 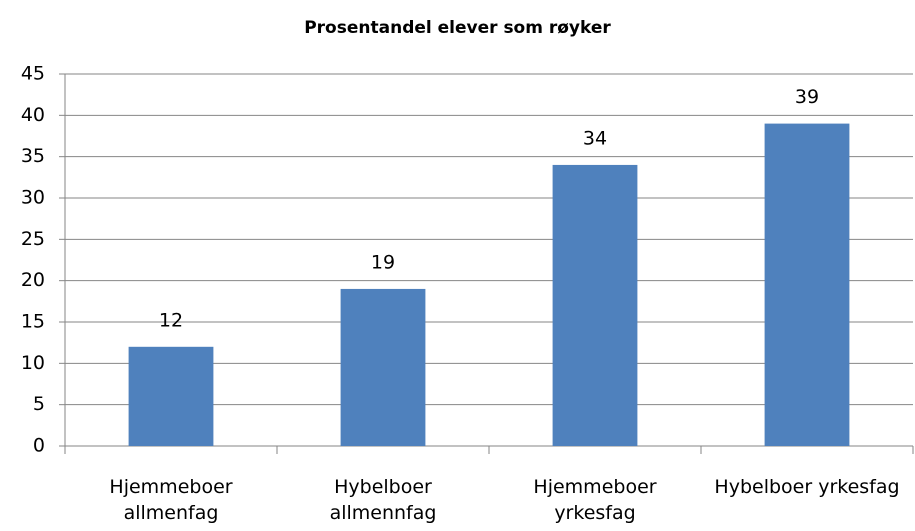 I want to click on y-tick-label: 45, so click(x=33, y=74).